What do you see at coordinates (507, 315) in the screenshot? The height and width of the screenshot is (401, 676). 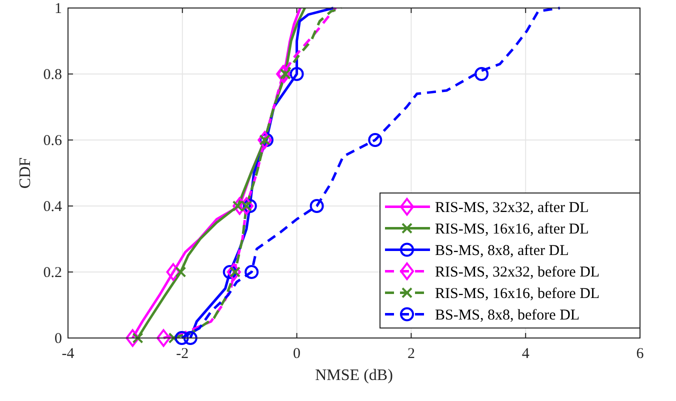 I see `legend-label: BS-MS, 8x8, before DL` at bounding box center [507, 315].